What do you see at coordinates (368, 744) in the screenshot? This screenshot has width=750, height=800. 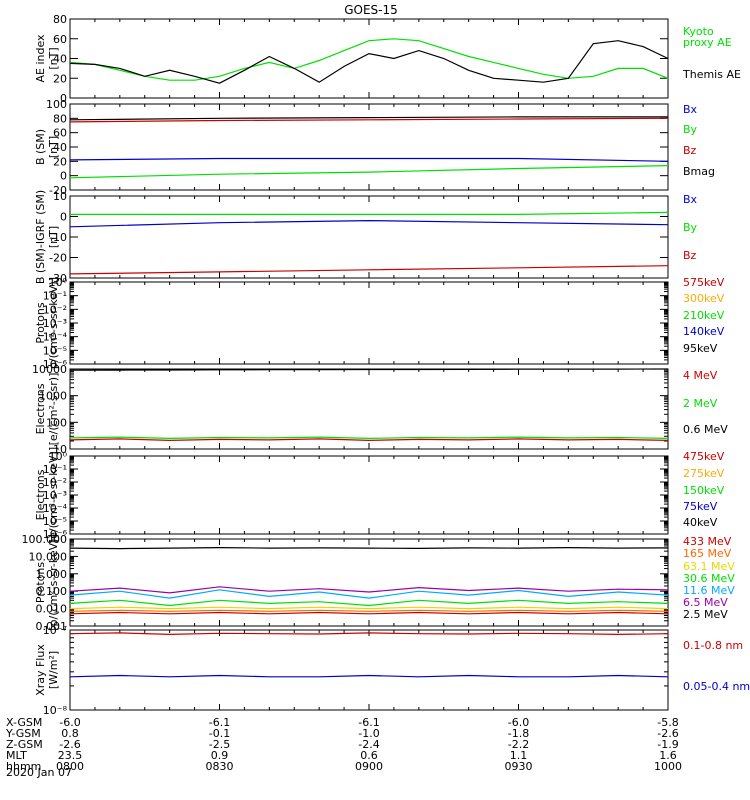 I see `x-row-value: -2.4` at bounding box center [368, 744].